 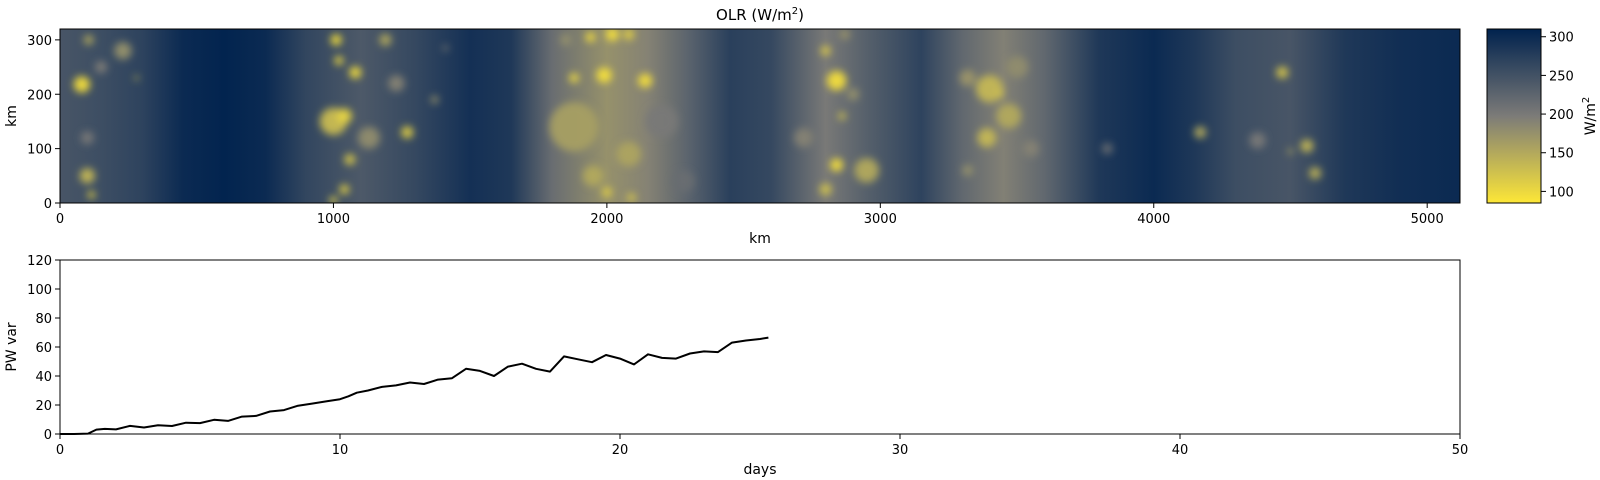 What do you see at coordinates (48, 204) in the screenshot?
I see `heatmap-y-tick-label: 0` at bounding box center [48, 204].